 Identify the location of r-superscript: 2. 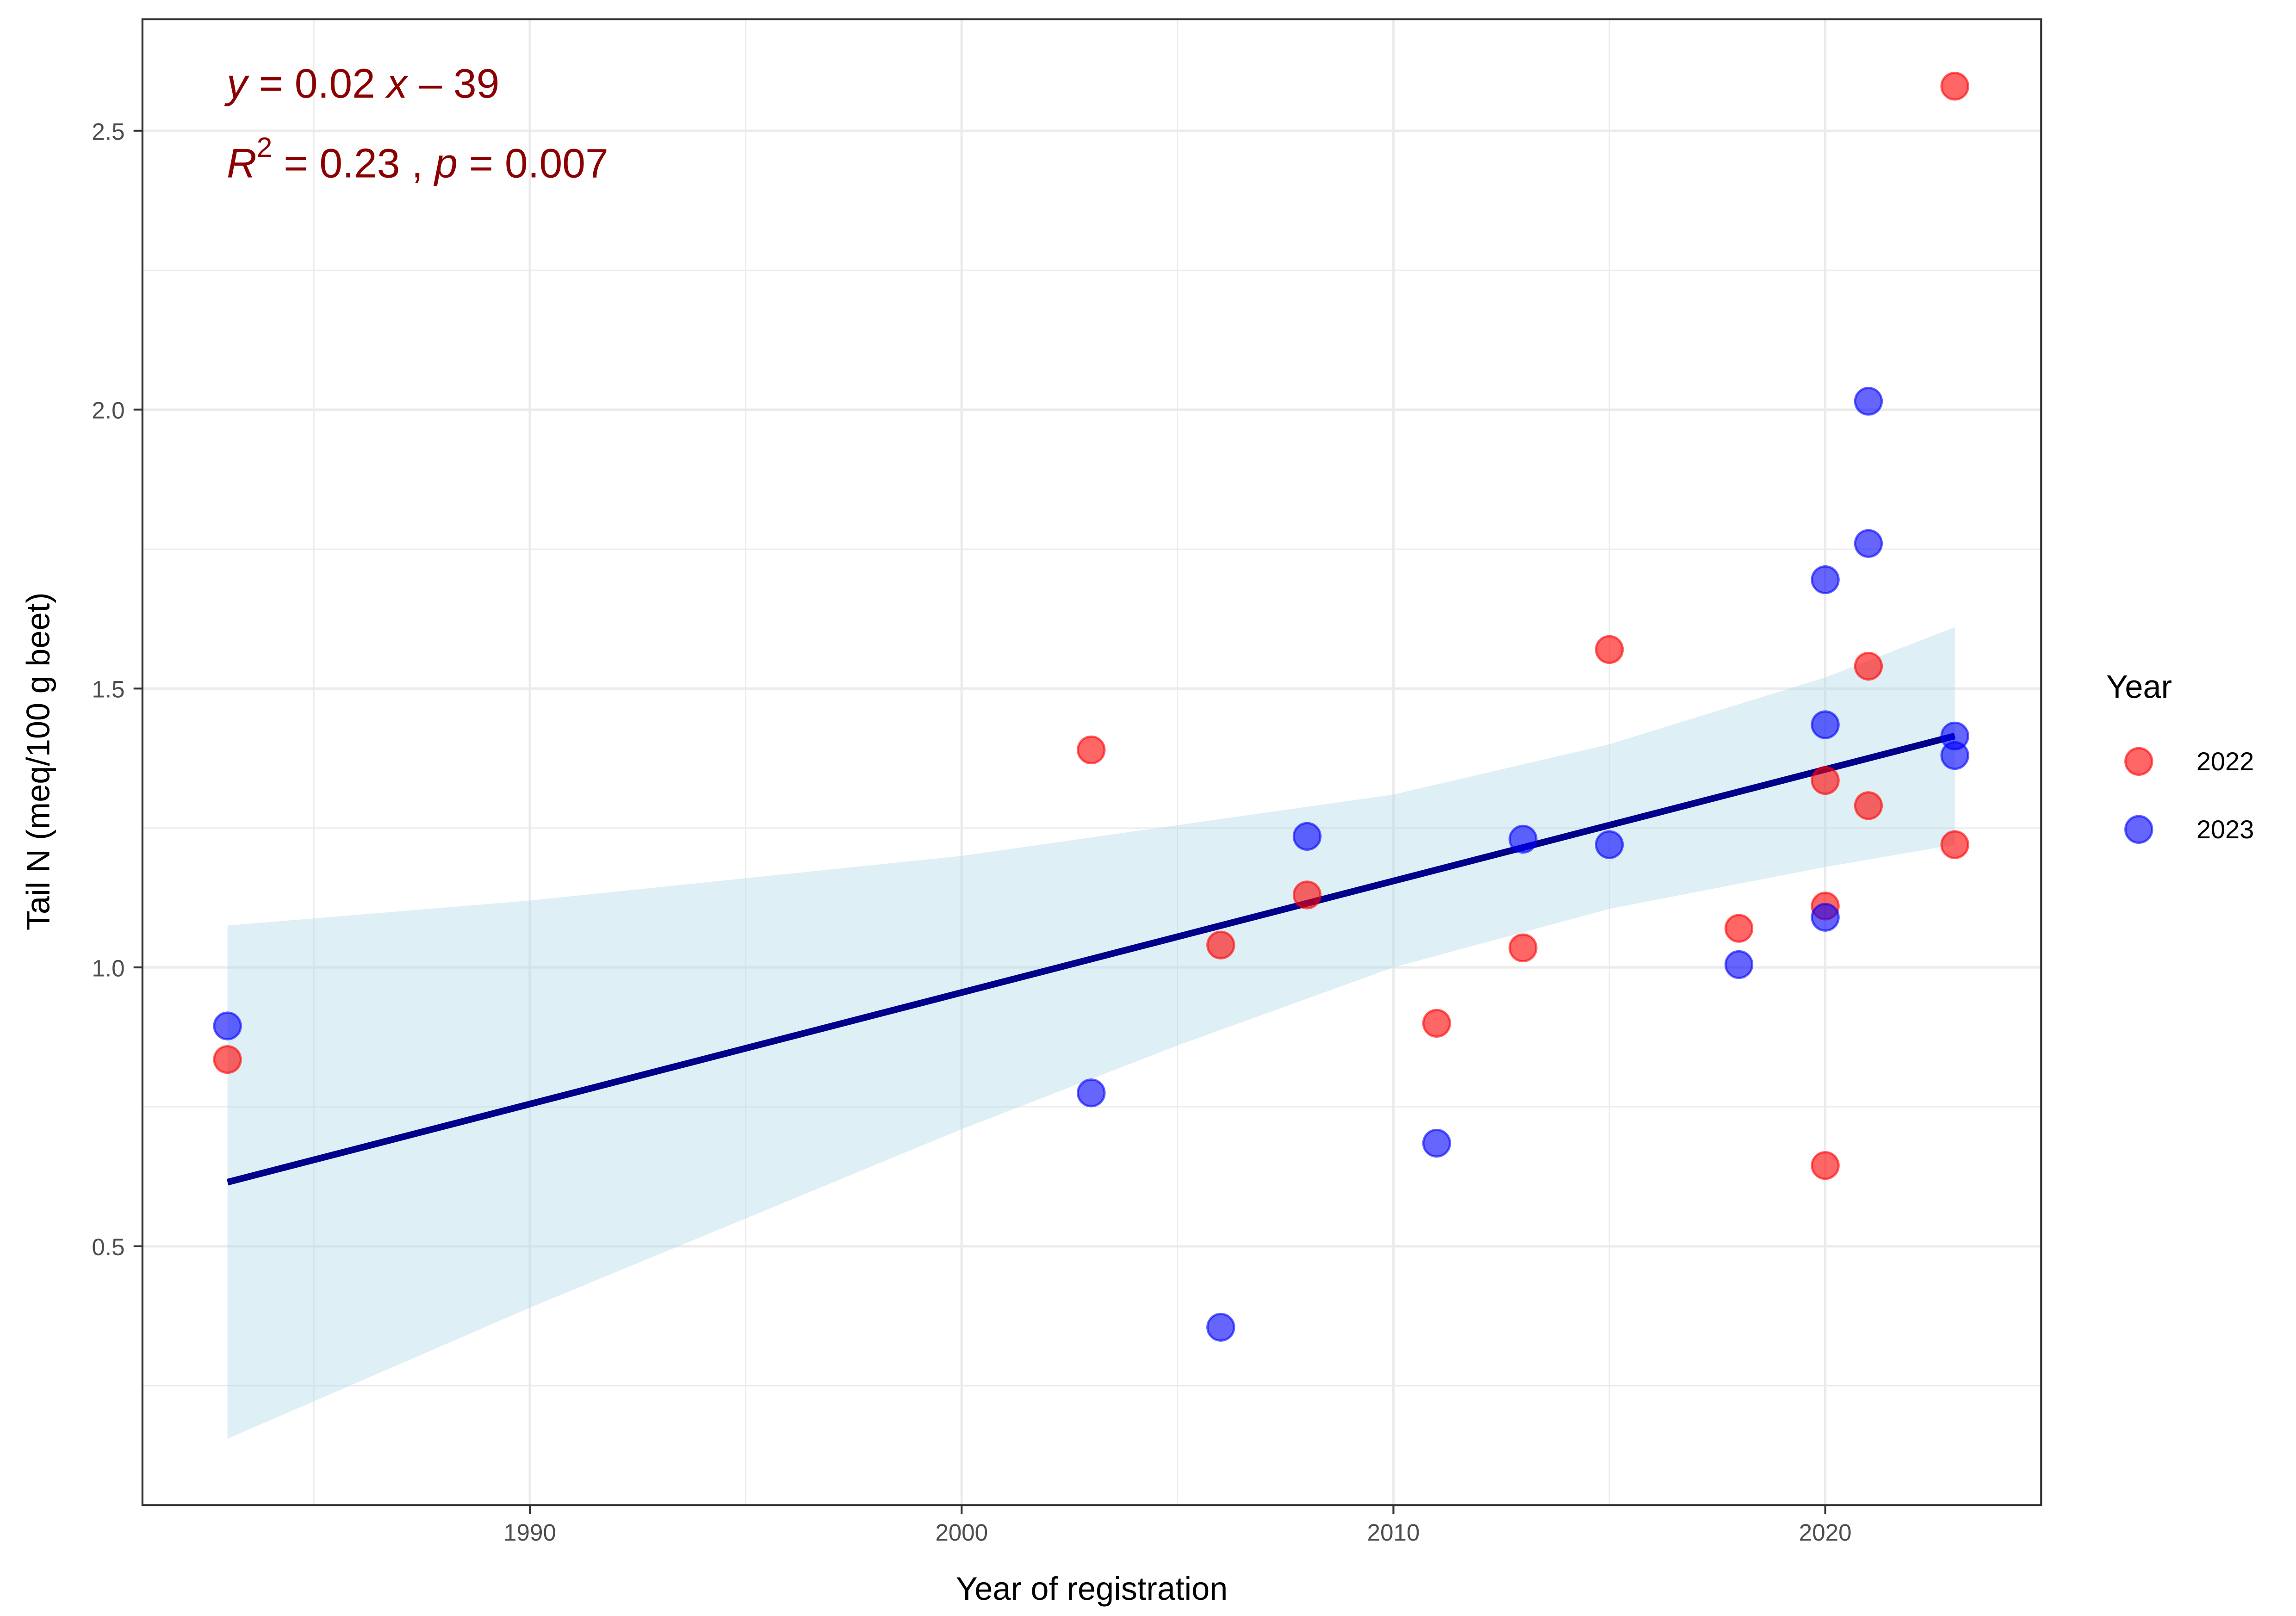
(265, 147).